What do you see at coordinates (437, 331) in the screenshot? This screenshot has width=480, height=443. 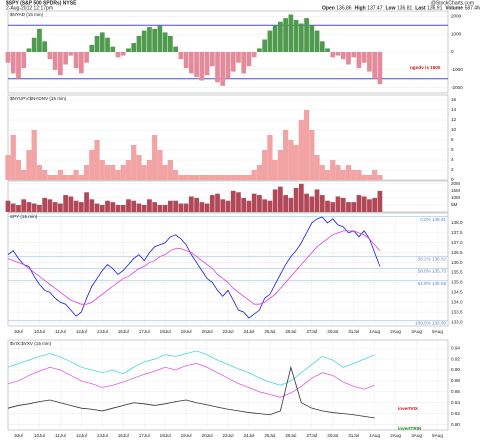 I see `x-tick-label: 6Aug` at bounding box center [437, 331].